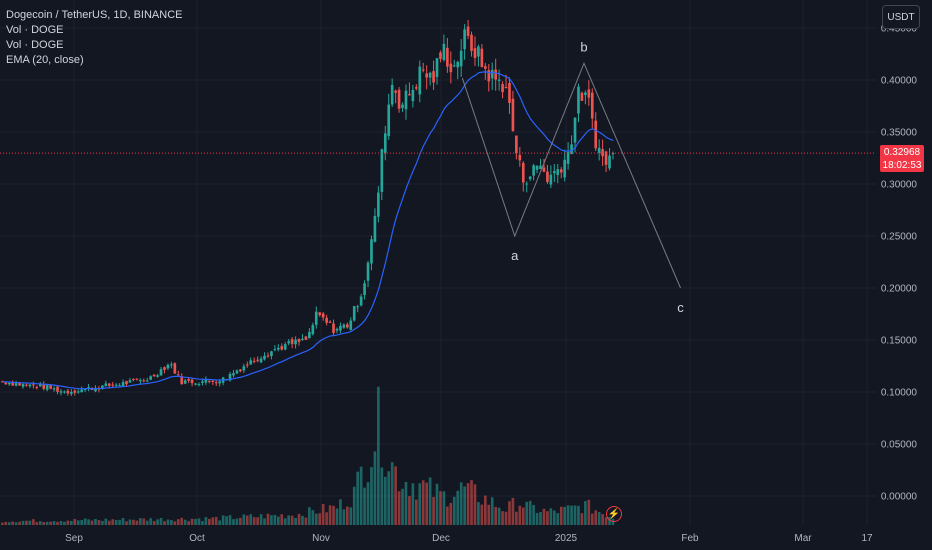 The height and width of the screenshot is (550, 932). I want to click on price-axis-label: 0.25000, so click(899, 237).